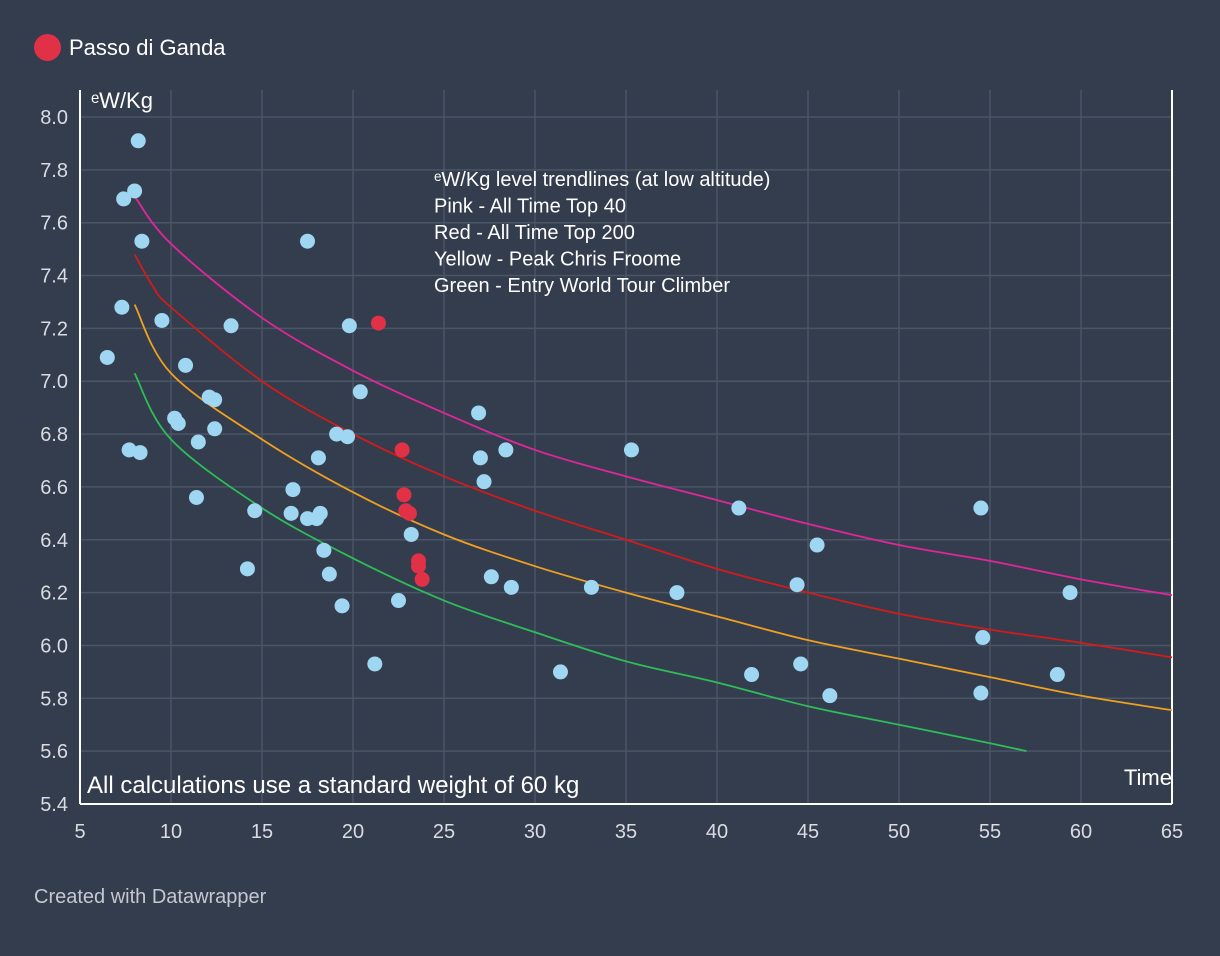 The height and width of the screenshot is (956, 1220). I want to click on x-tick-label: 60, so click(1081, 832).